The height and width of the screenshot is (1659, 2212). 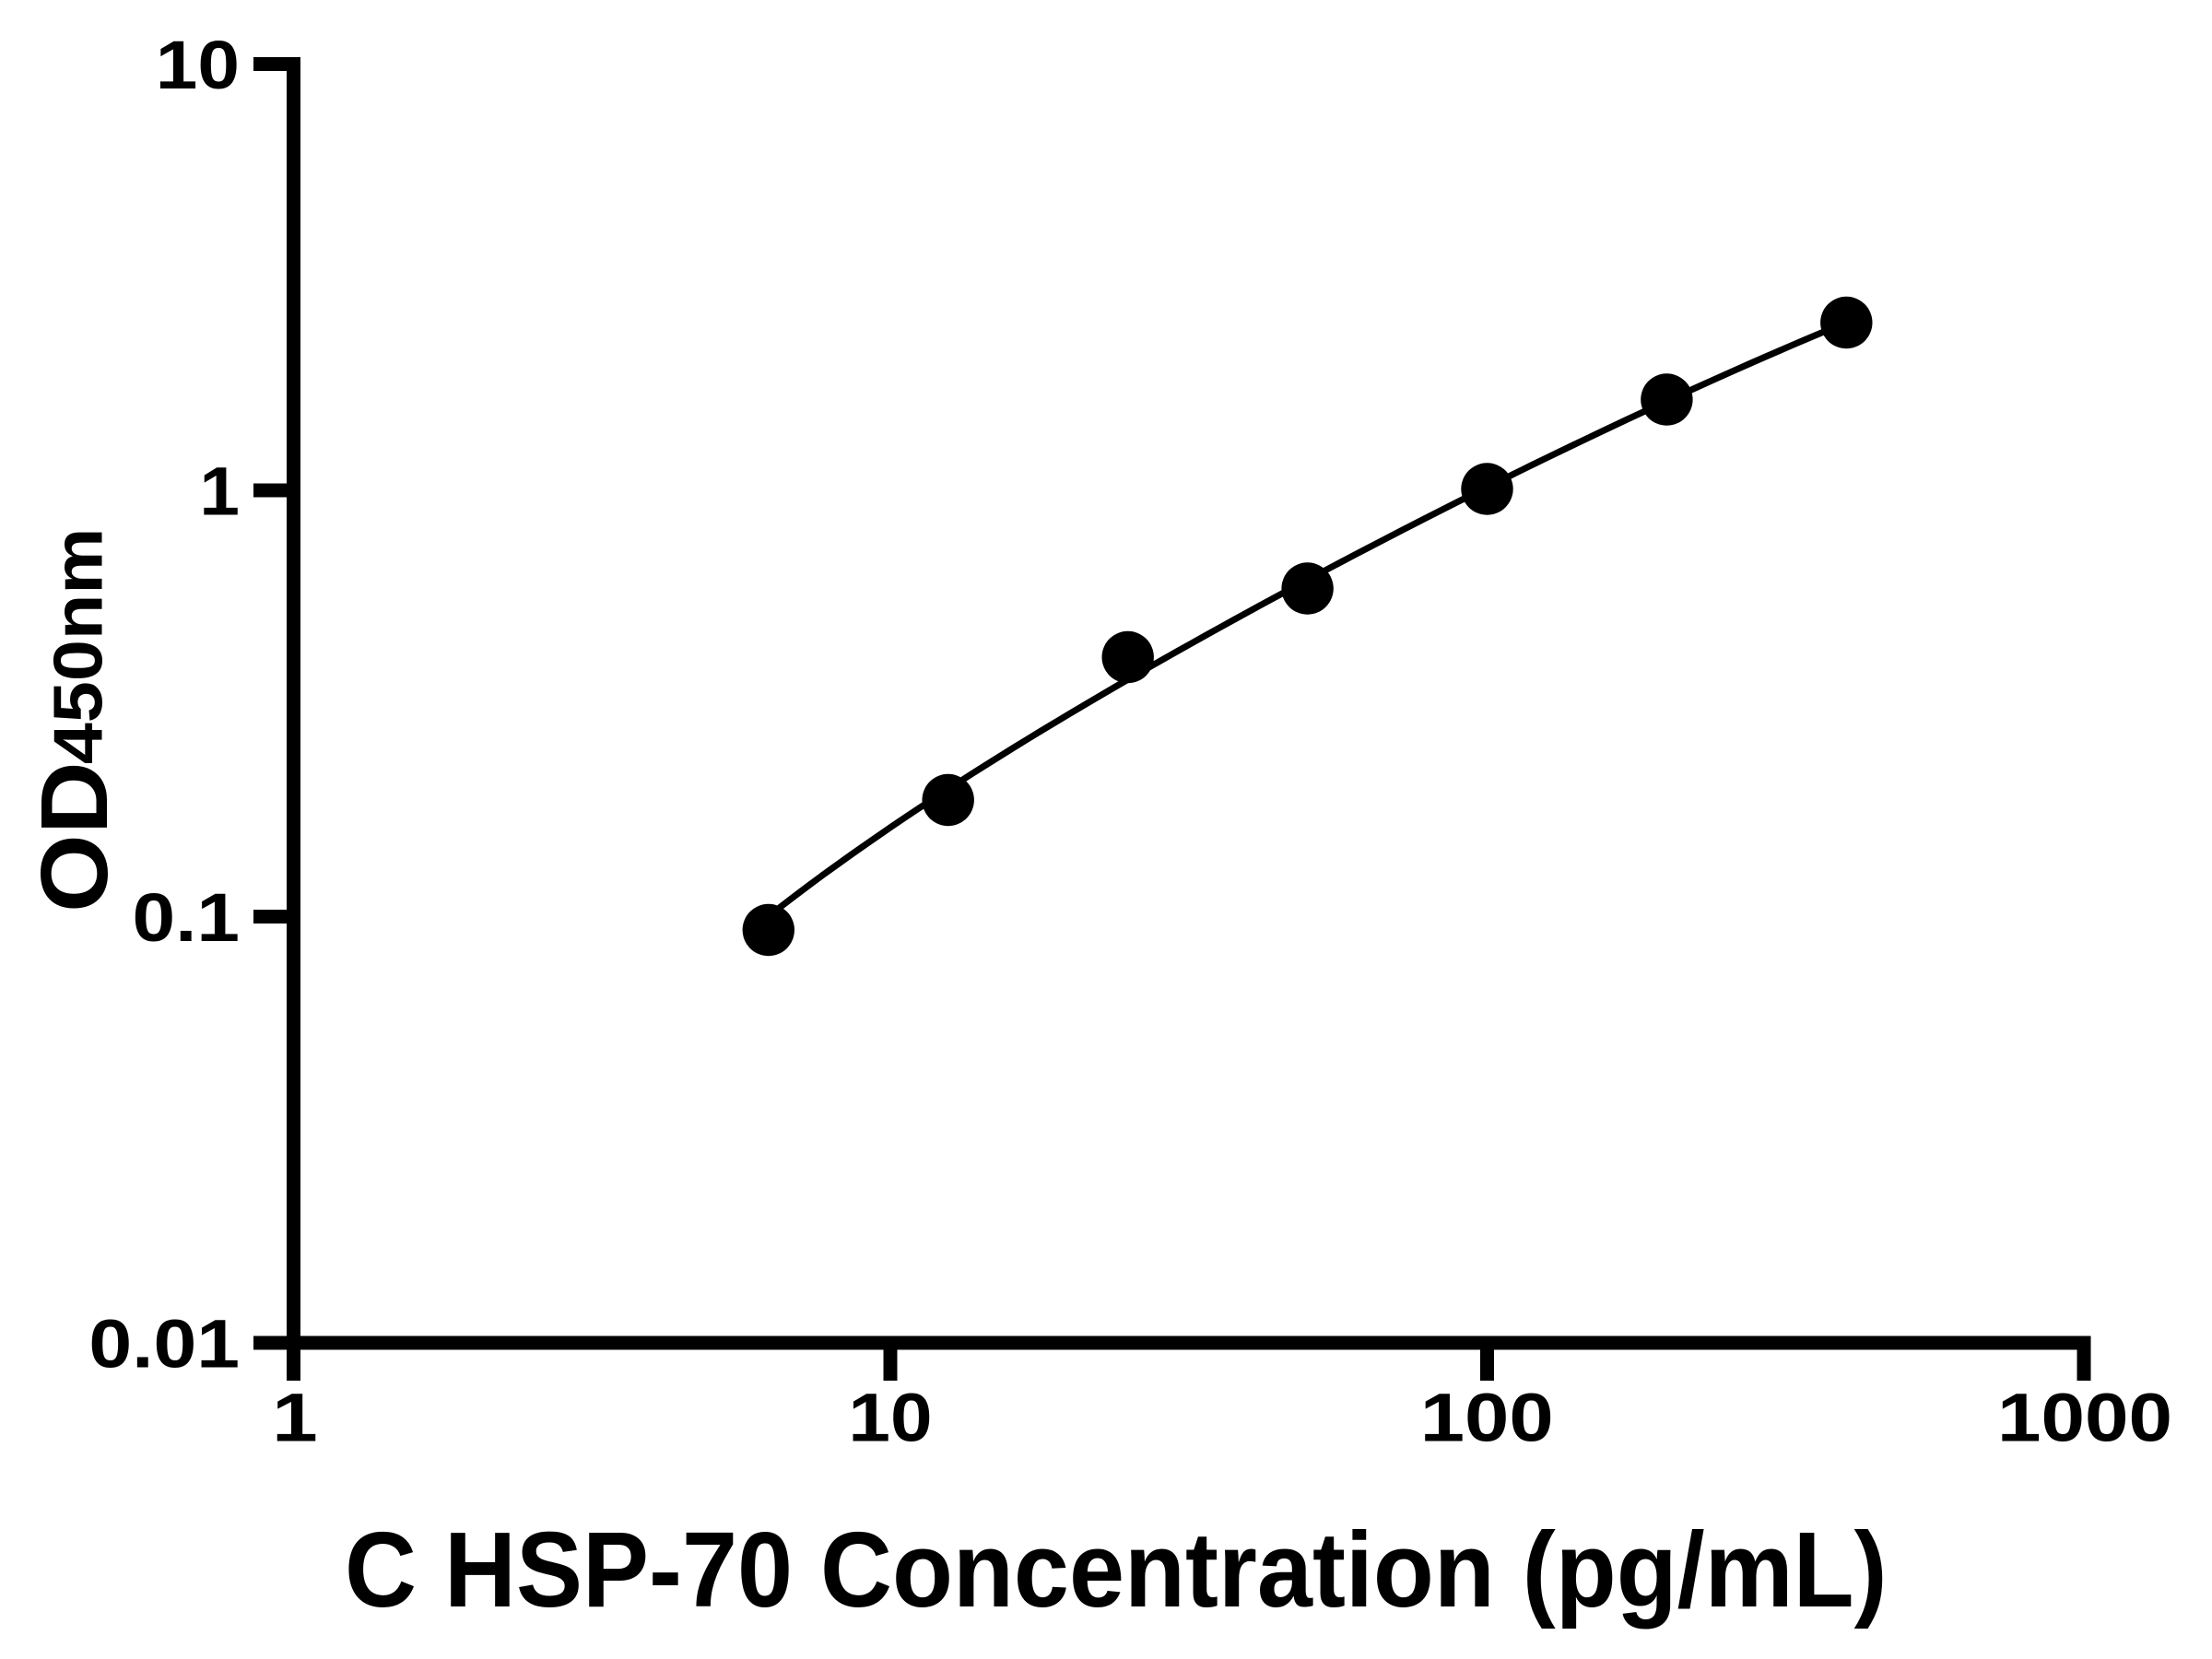 What do you see at coordinates (2084, 1417) in the screenshot?
I see `svg-text: 1000` at bounding box center [2084, 1417].